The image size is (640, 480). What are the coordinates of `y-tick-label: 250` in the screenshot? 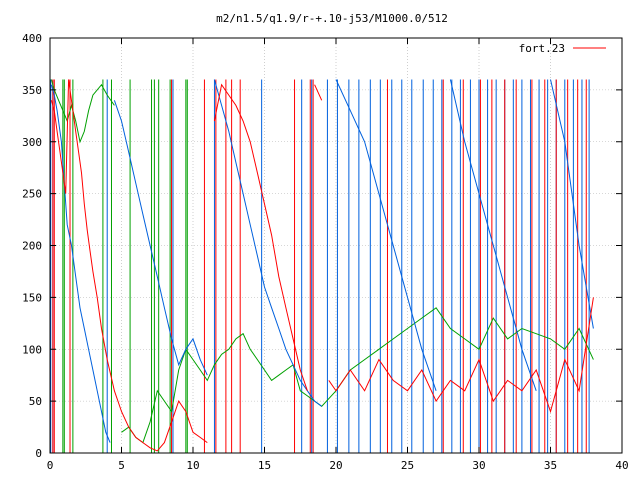 It's located at (32, 194).